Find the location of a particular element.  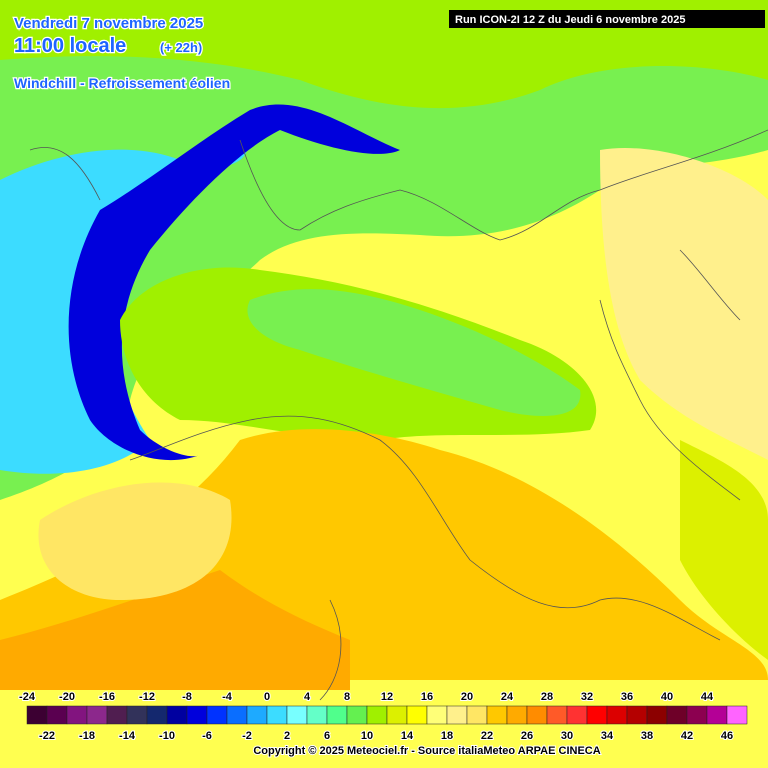

legend-label: 14 is located at coordinates (407, 736).